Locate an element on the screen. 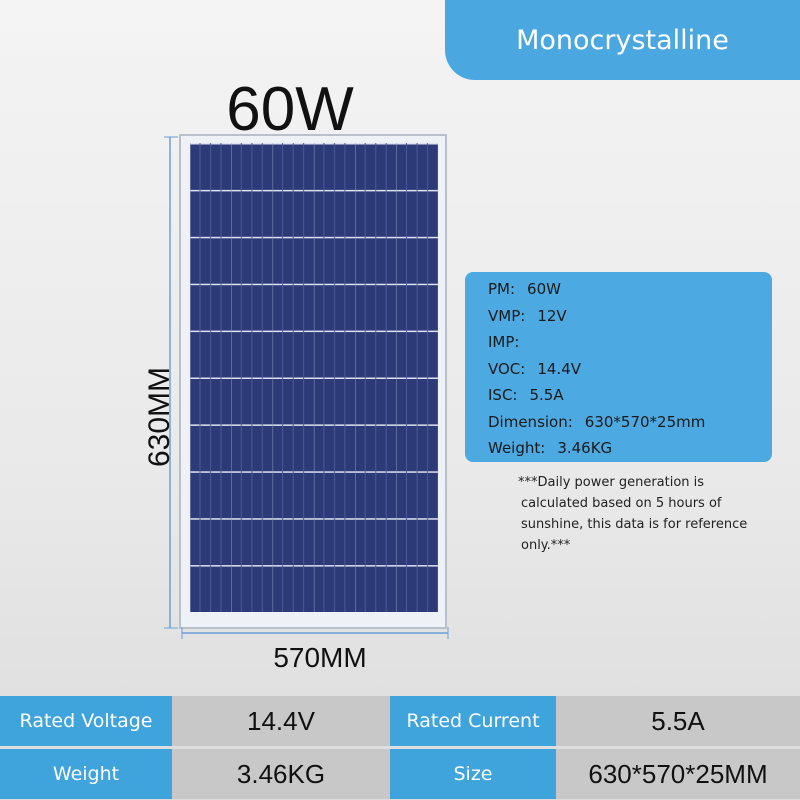  spec-row: IMP: is located at coordinates (630, 342).